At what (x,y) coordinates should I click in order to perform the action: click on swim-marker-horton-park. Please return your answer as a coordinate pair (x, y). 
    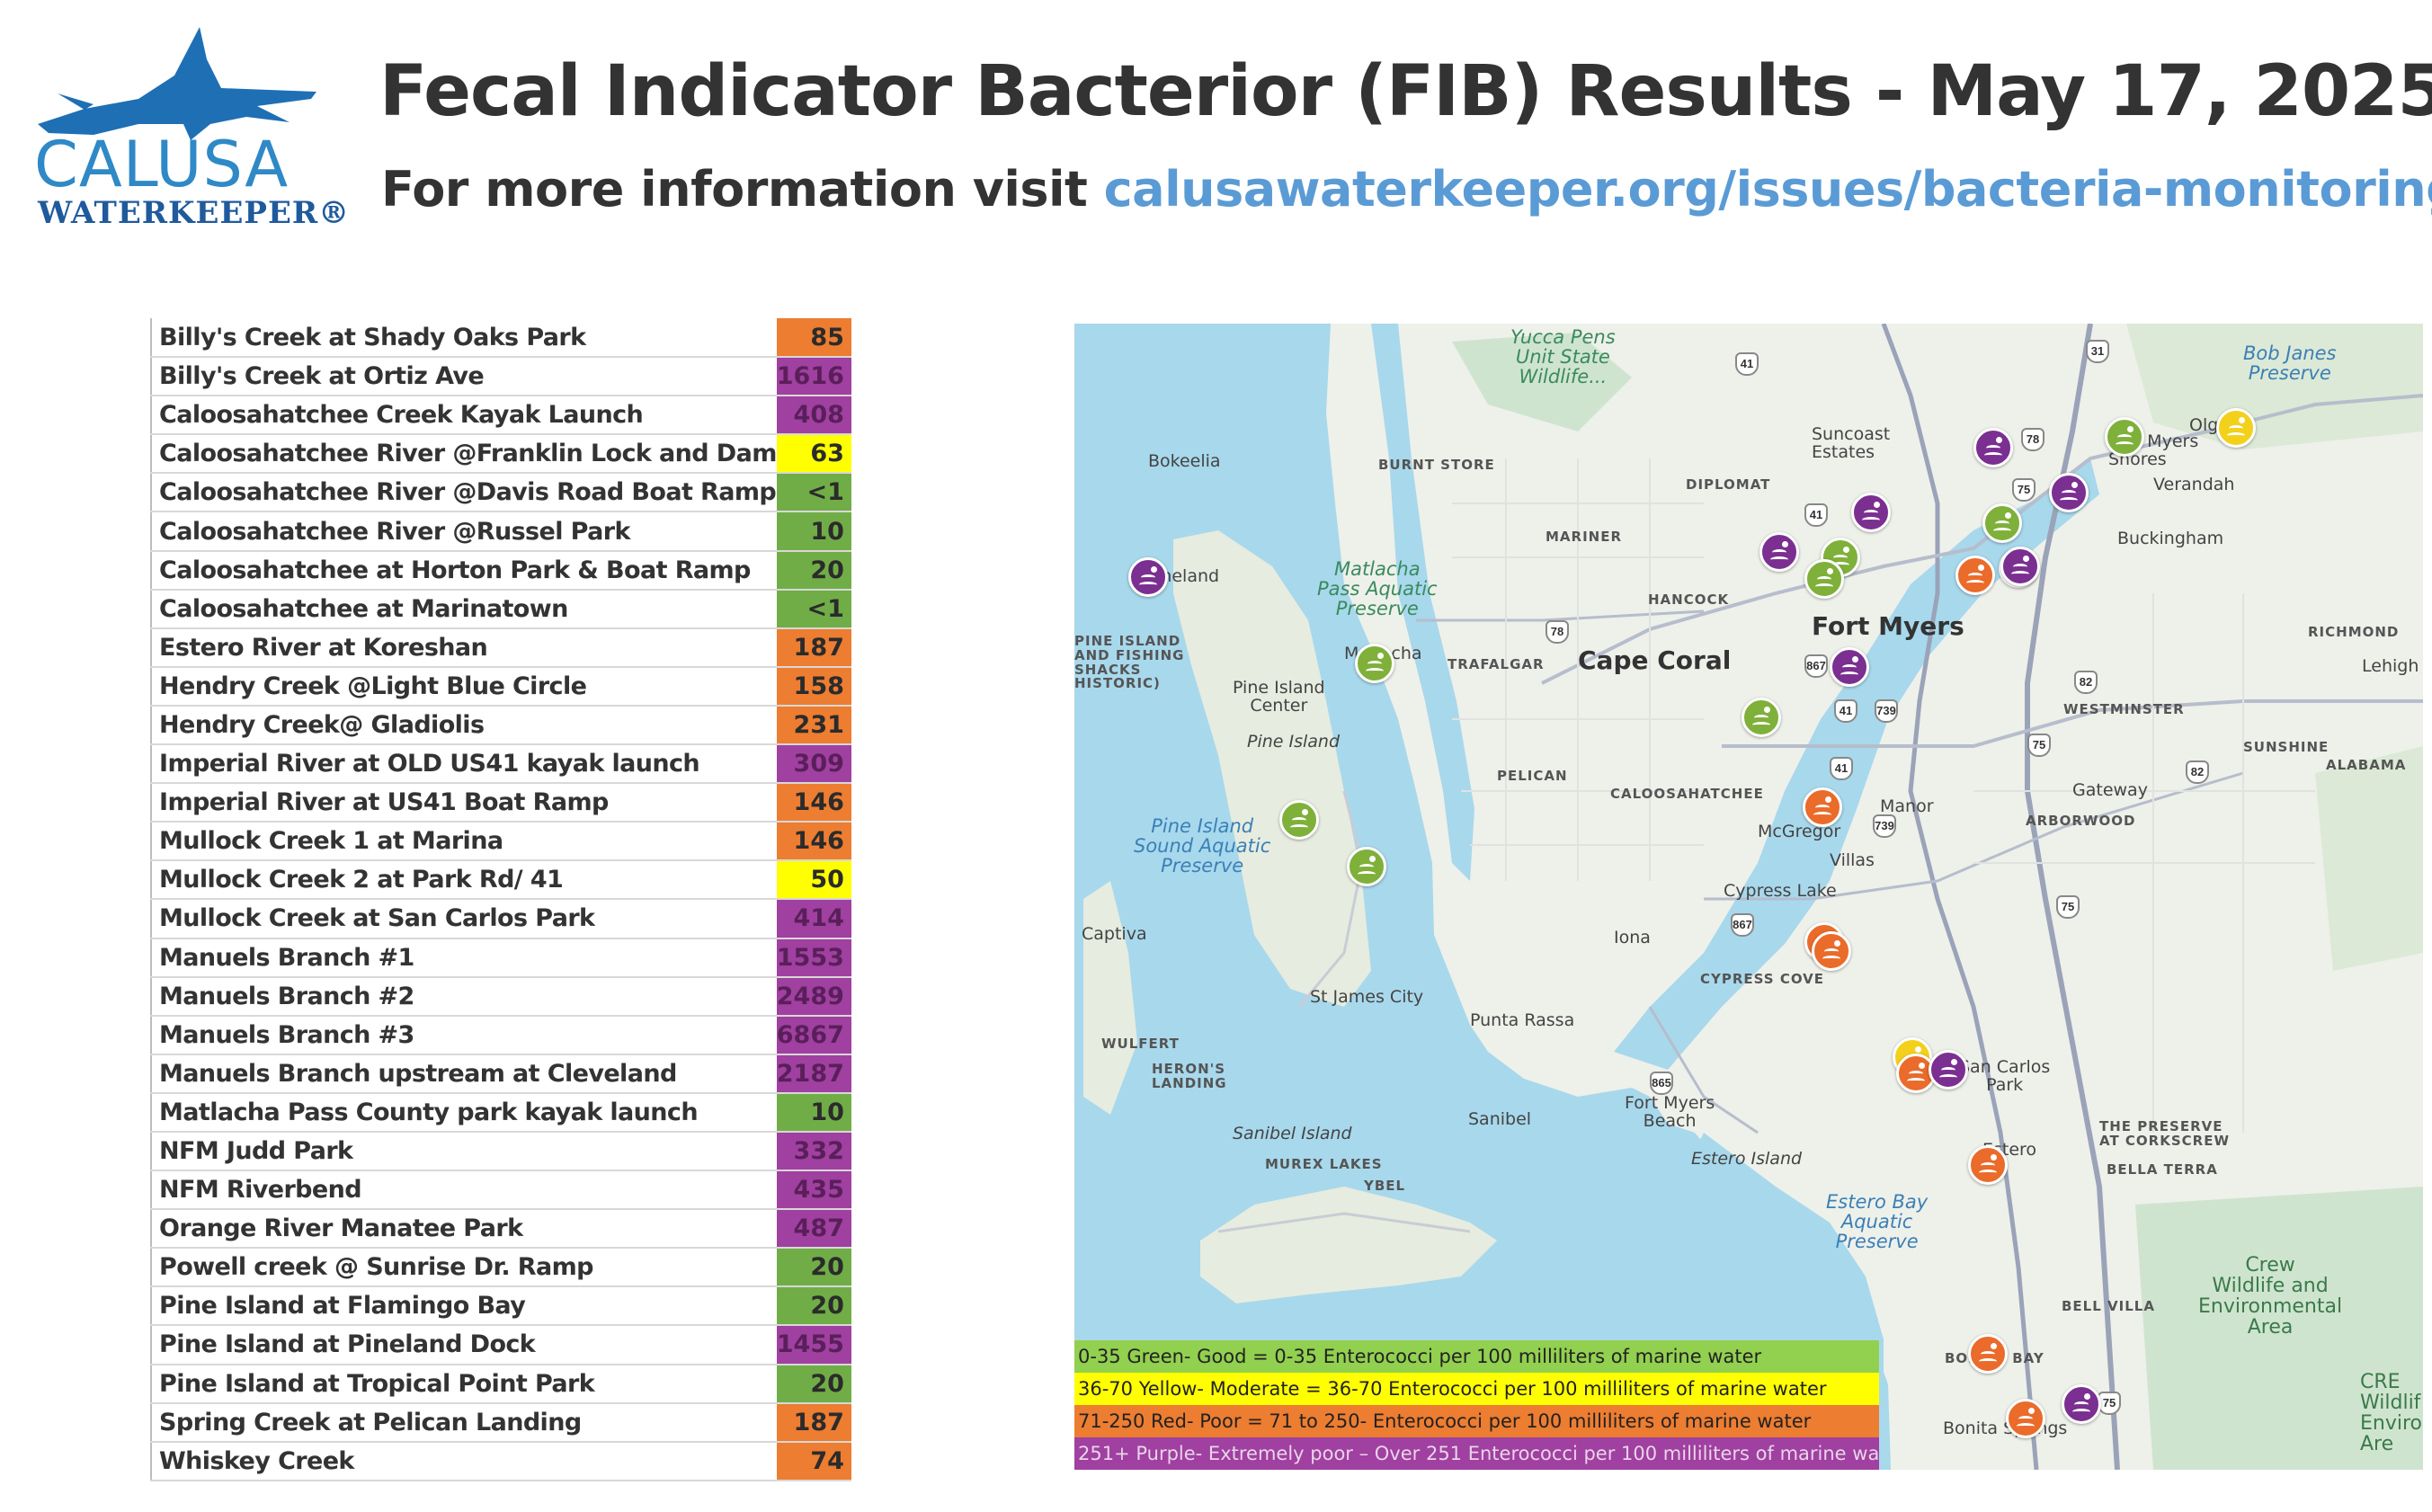
    Looking at the image, I should click on (2002, 523).